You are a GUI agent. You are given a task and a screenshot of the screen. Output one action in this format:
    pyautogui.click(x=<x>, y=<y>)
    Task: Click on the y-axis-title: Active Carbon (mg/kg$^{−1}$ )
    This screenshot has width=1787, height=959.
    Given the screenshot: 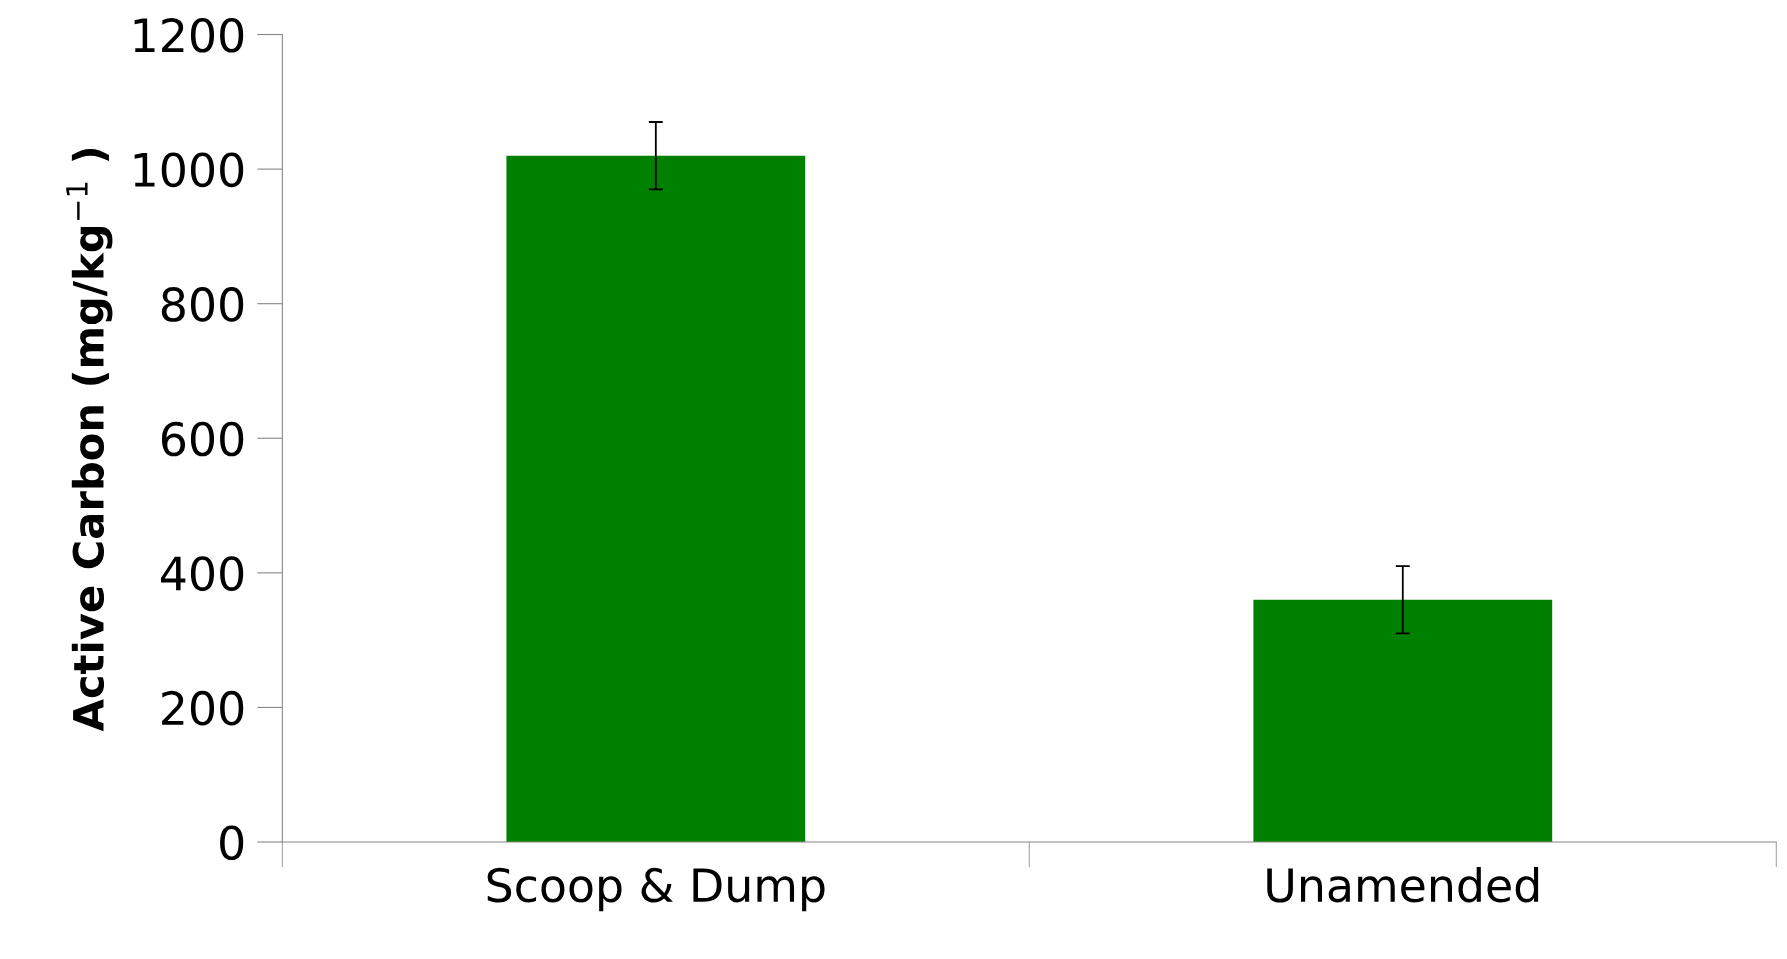 What is the action you would take?
    pyautogui.click(x=89, y=440)
    